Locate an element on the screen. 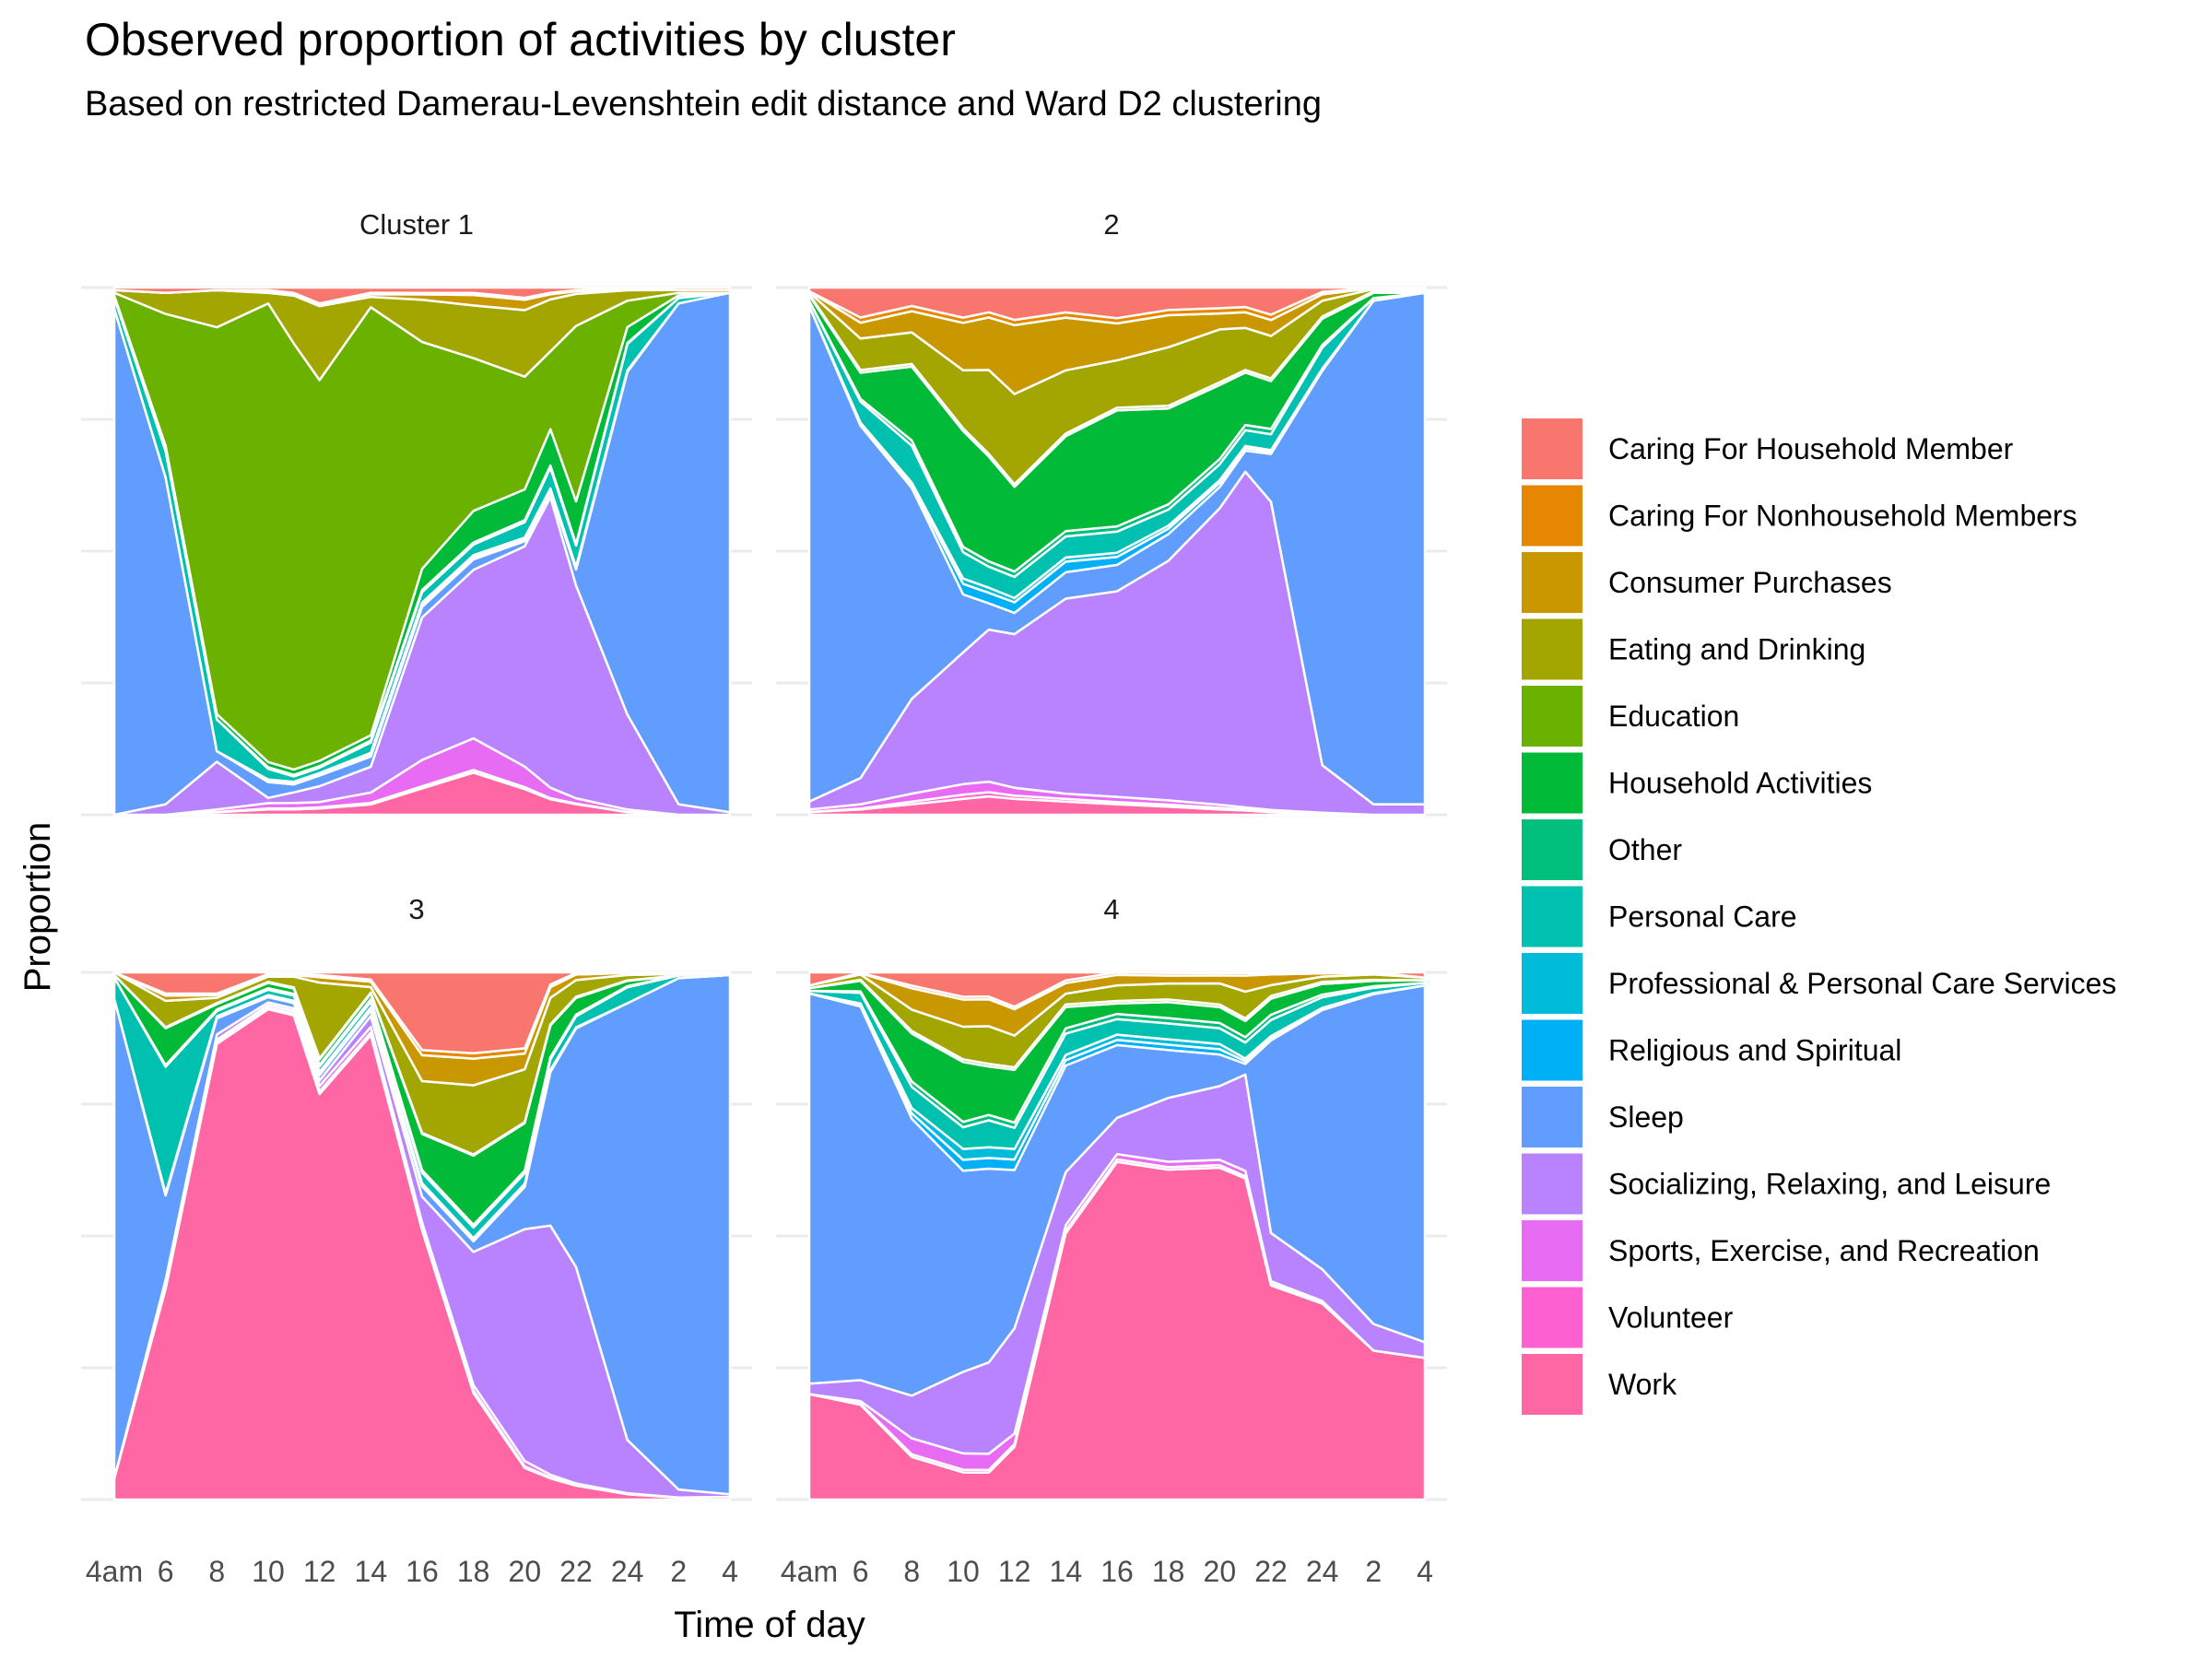  legend-item-household-activities: Household Activities is located at coordinates (1697, 783).